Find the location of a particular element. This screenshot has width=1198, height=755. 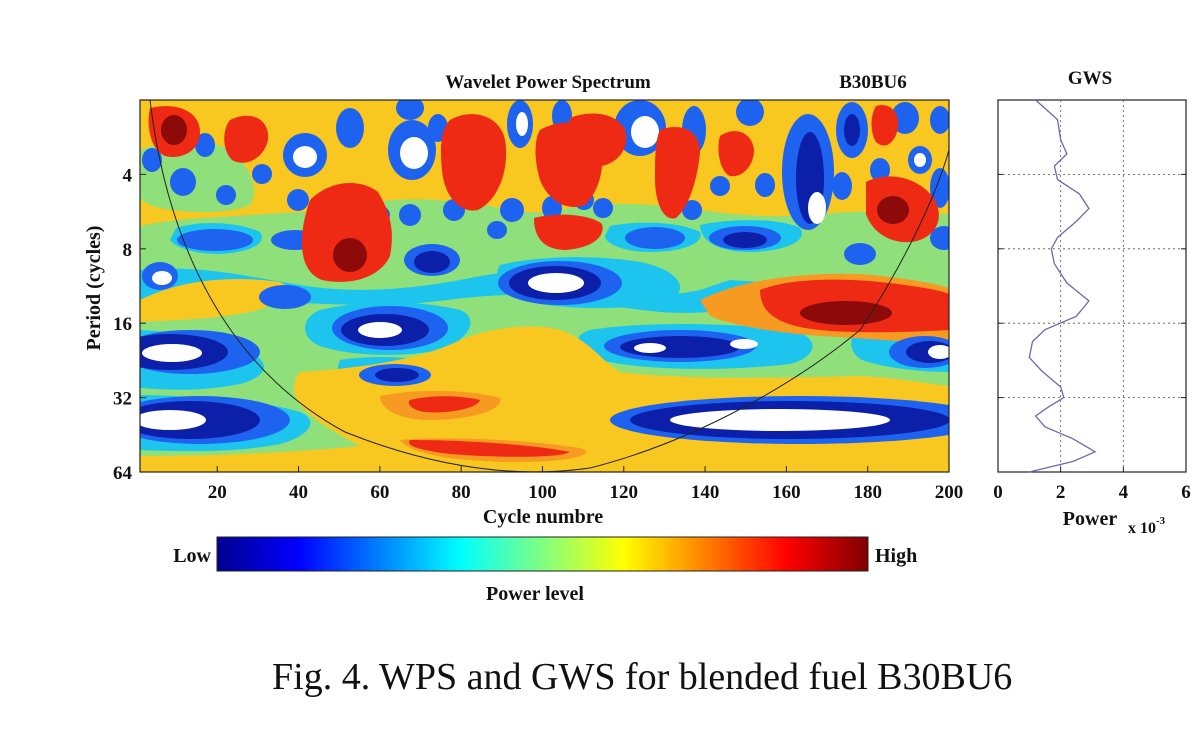

gws-series-line is located at coordinates (1062, 286).